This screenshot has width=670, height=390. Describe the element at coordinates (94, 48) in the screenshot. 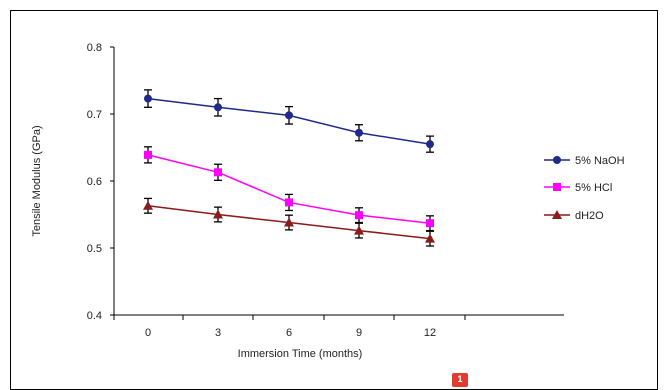

I see `y-tick-label: 0.8` at that location.